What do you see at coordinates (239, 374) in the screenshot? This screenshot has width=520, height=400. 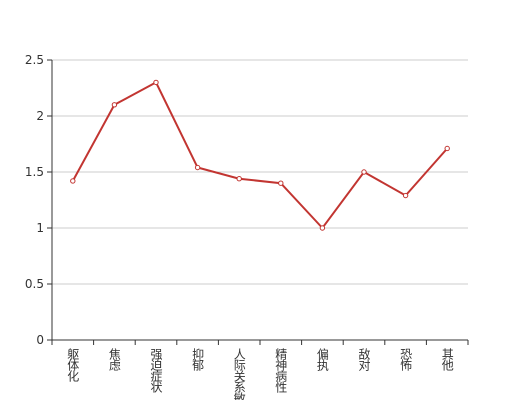 I see `x-tick-label: 人际关系敏感` at bounding box center [239, 374].